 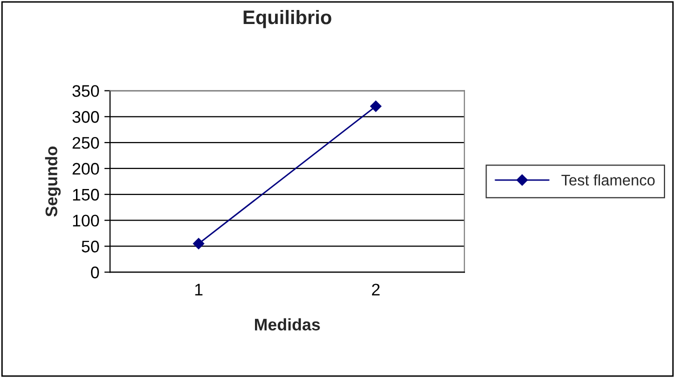 I want to click on y-tick-label: 300, so click(x=85, y=117).